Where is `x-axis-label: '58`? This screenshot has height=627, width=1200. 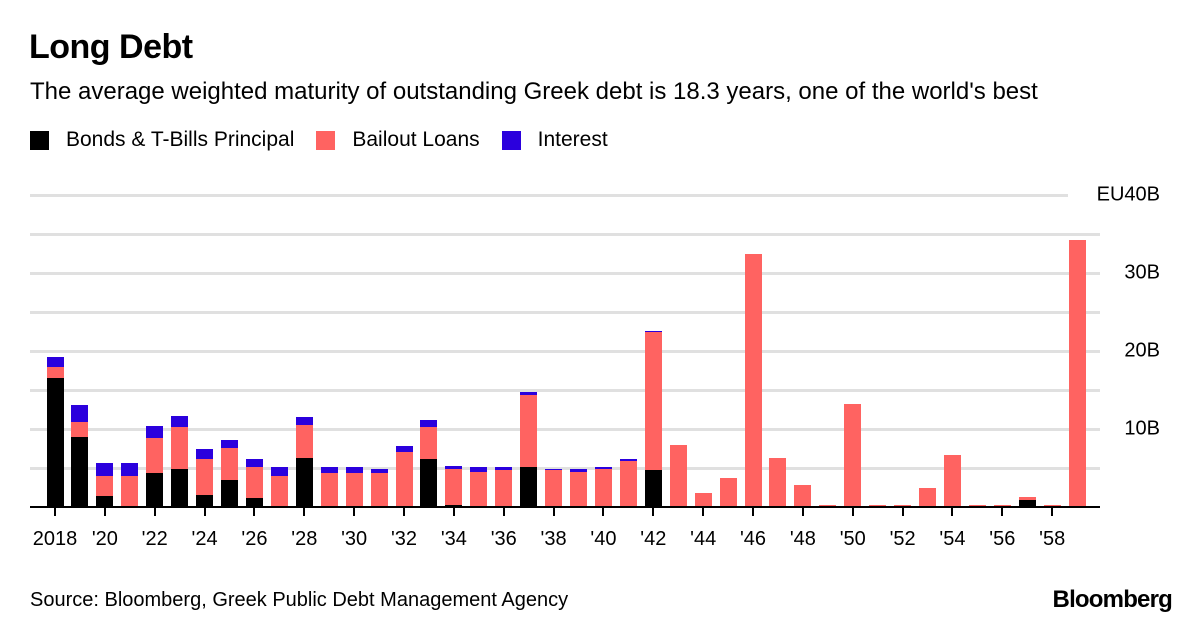 x-axis-label: '58 is located at coordinates (1052, 539).